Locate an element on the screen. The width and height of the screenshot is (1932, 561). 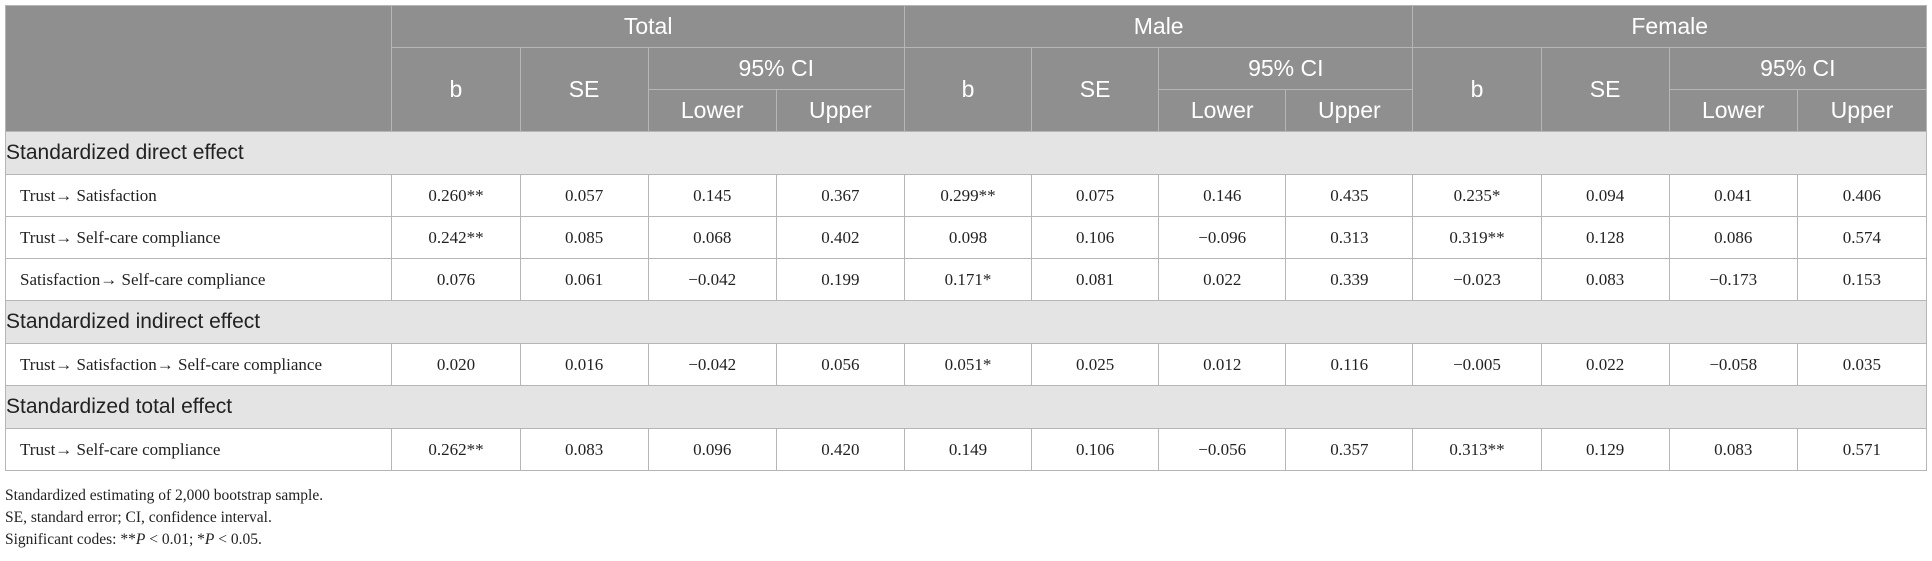
table-cell: 0.149 is located at coordinates (968, 449).